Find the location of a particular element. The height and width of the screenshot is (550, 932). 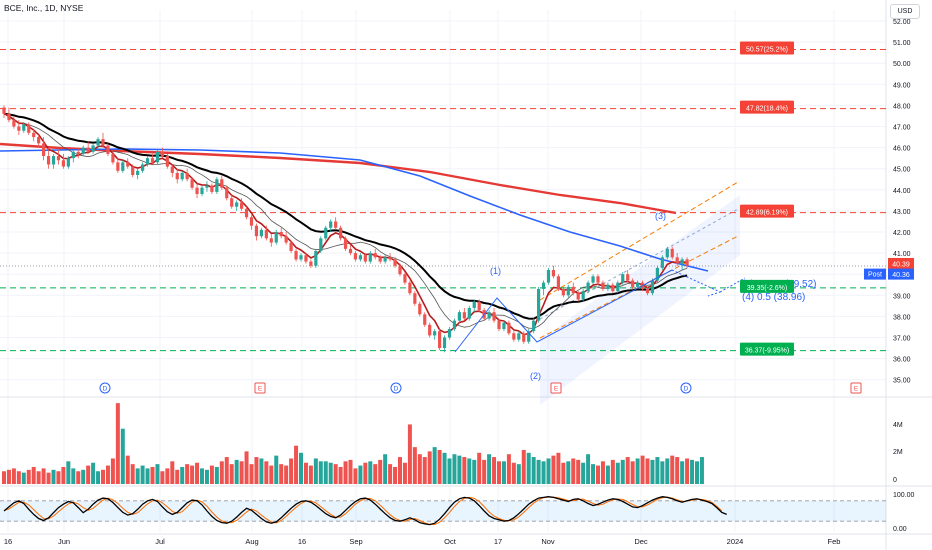

stoch-tick: 0.00 is located at coordinates (900, 529).